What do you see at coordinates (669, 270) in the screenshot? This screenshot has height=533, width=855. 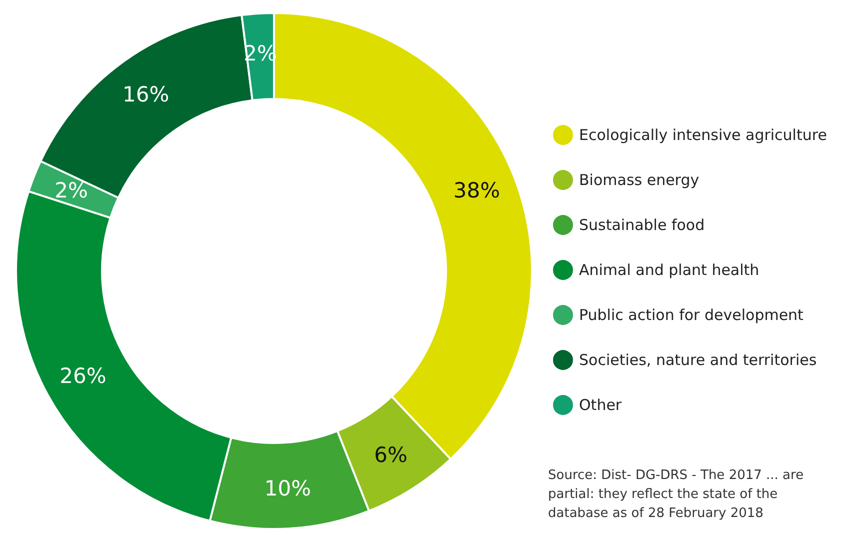 I see `legend-label: Animal and plant health` at bounding box center [669, 270].